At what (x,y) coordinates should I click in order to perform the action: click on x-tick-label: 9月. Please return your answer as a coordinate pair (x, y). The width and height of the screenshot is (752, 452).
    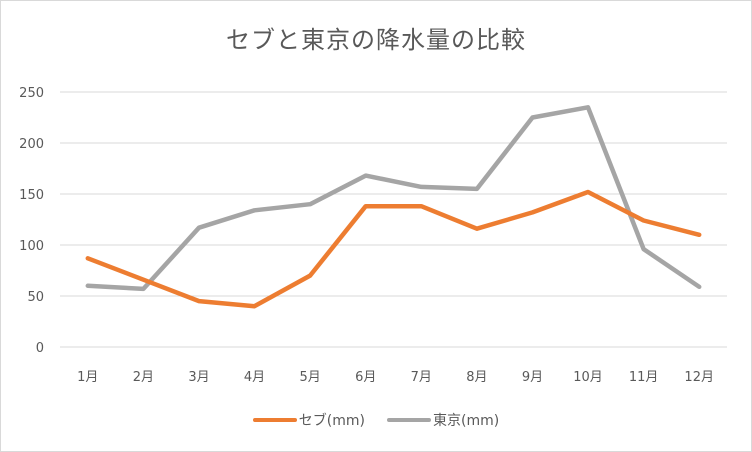
    Looking at the image, I should click on (532, 377).